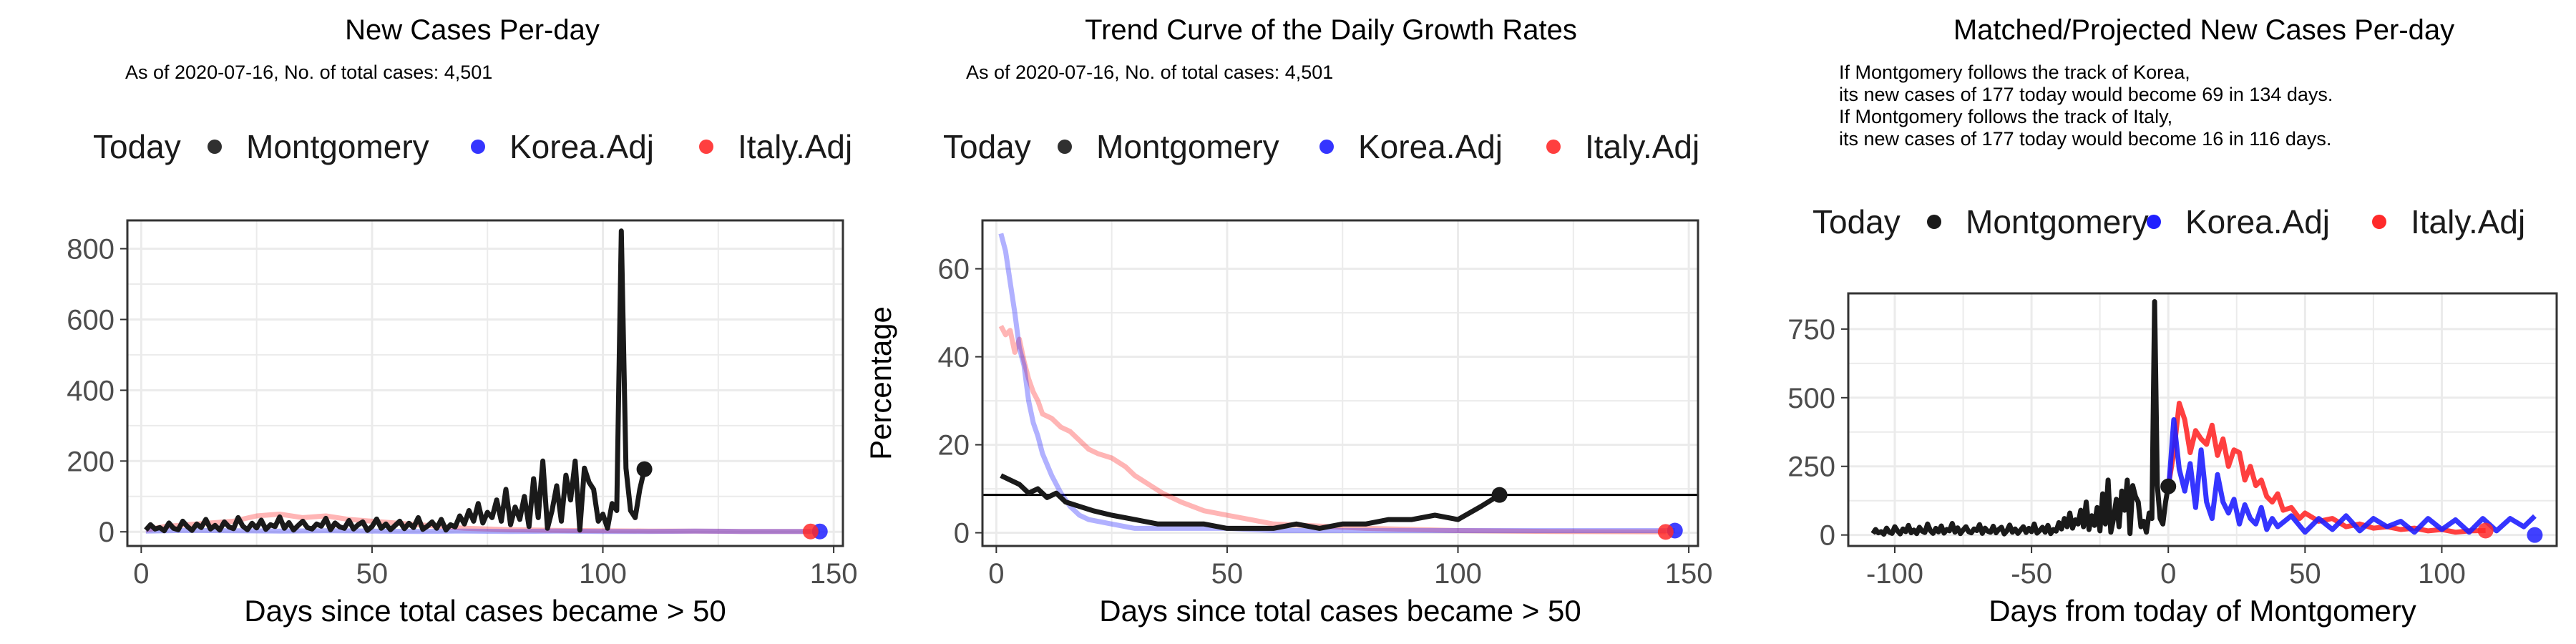  I want to click on y-tick-label: 250, so click(1811, 467).